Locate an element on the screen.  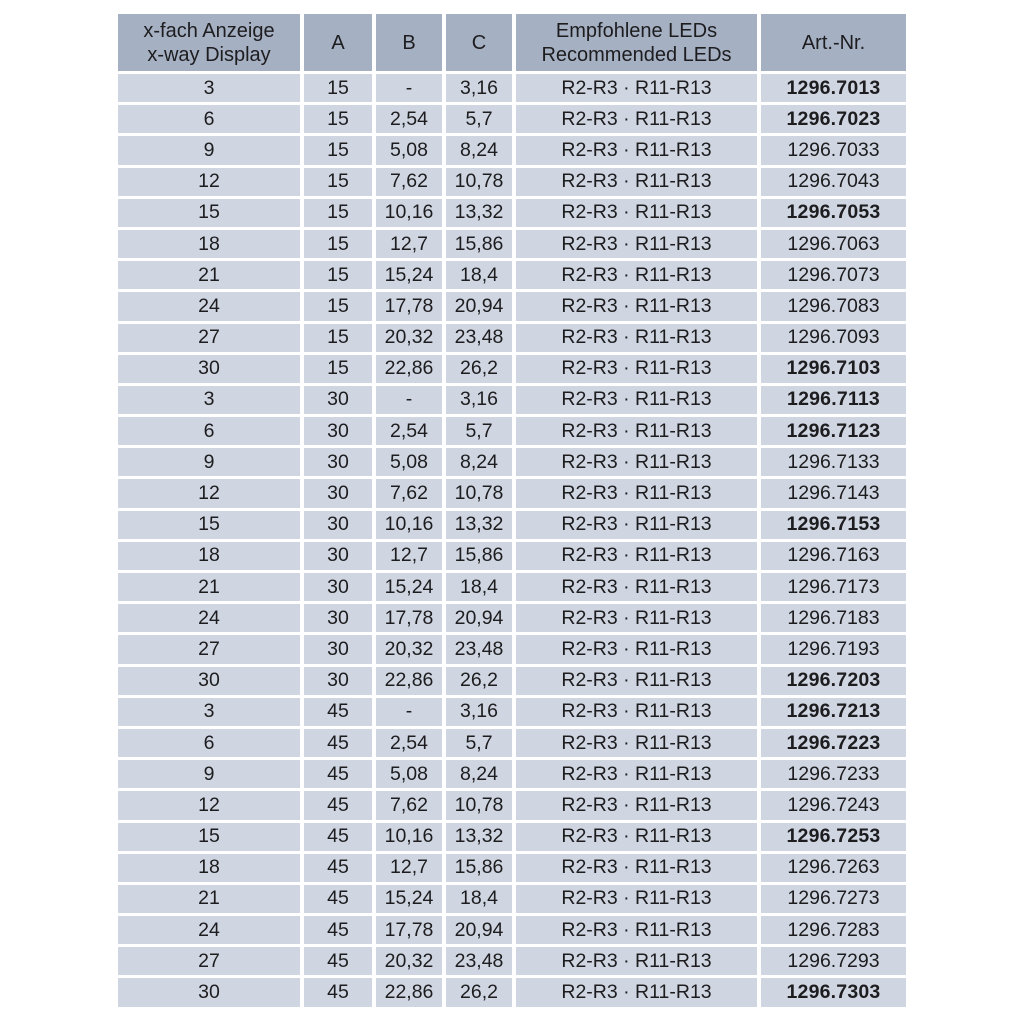
cell-art-nr: 1296.7233 is located at coordinates (832, 775).